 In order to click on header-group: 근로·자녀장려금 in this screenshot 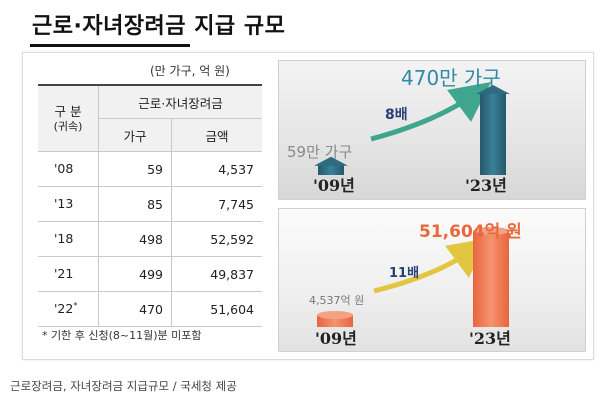, I will do `click(180, 101)`.